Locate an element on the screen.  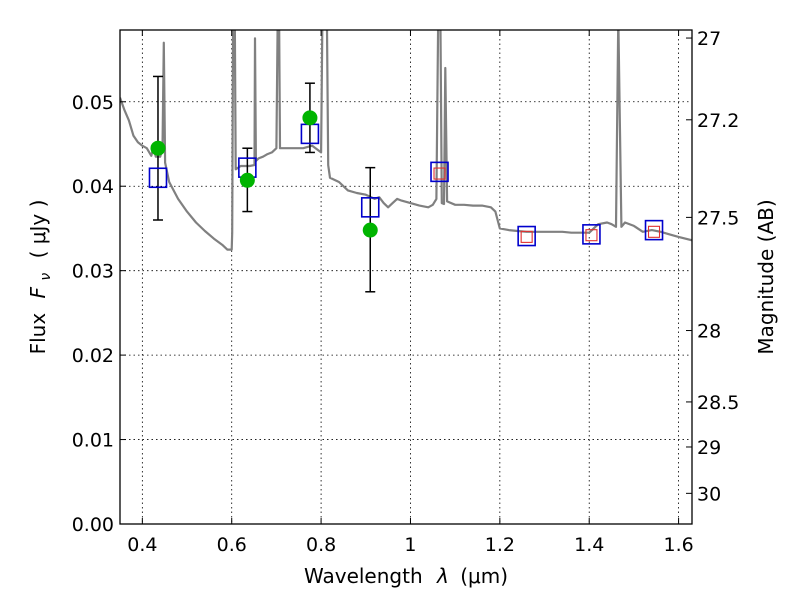
y-tick-label: 0.04 is located at coordinates (93, 187).